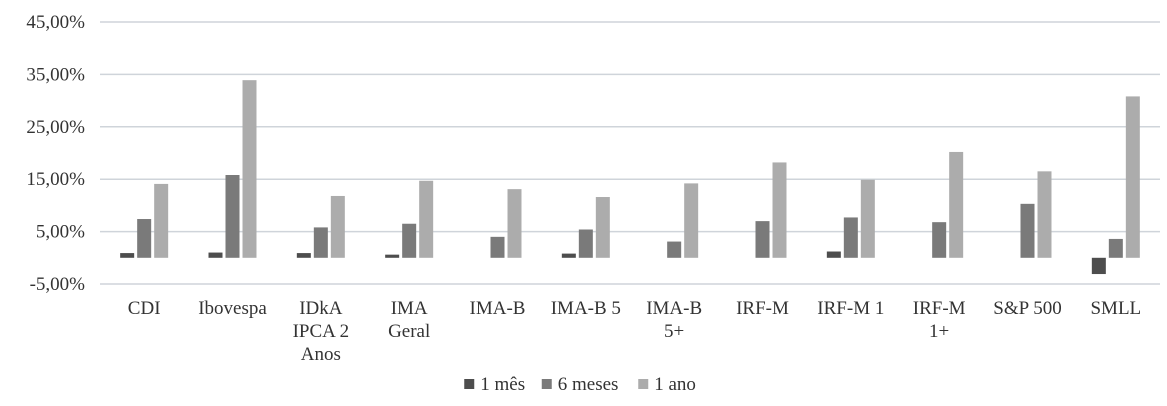  I want to click on x-tick-label: IMA-B 5, so click(586, 308).